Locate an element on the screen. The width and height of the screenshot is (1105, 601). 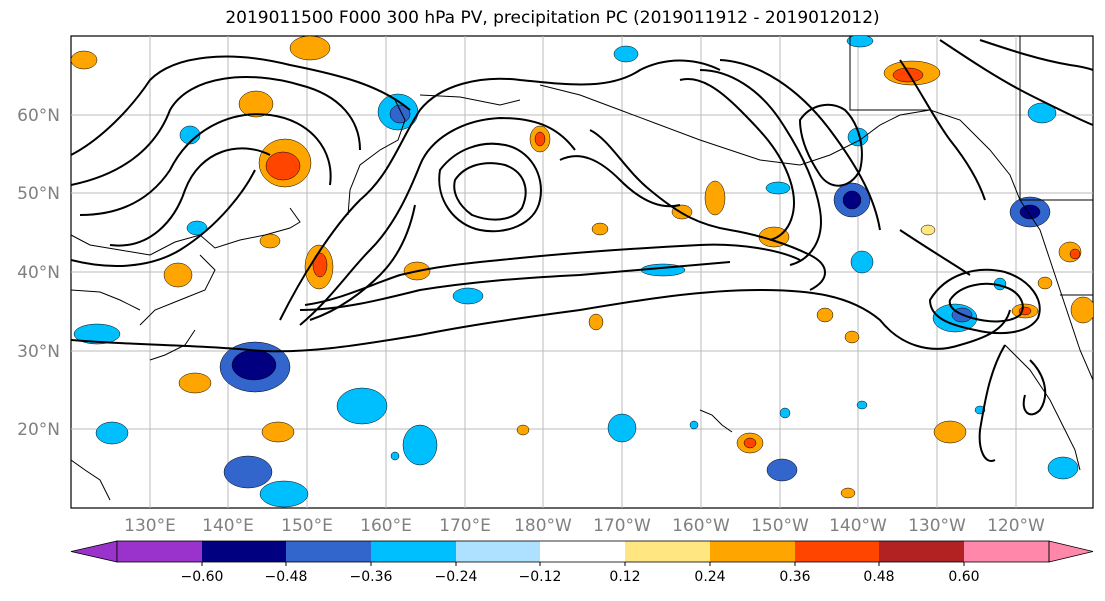
lon-label: 140°W is located at coordinates (858, 526).